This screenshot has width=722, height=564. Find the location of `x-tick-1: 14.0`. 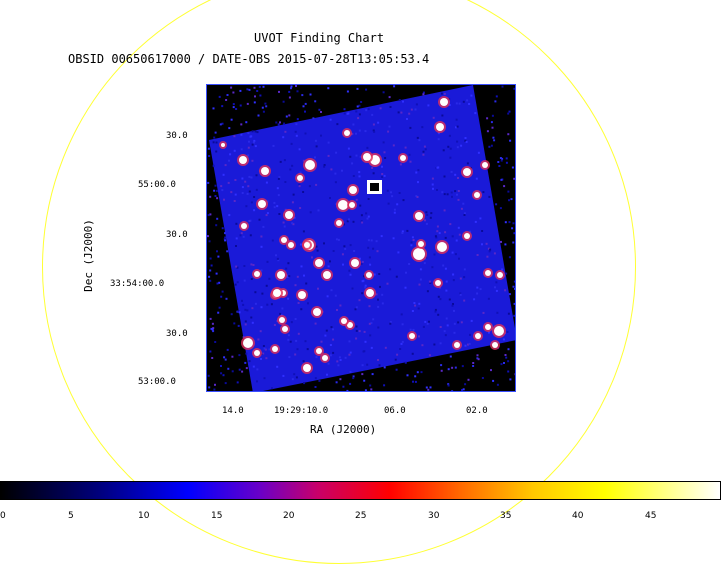

x-tick-1: 14.0 is located at coordinates (233, 411).